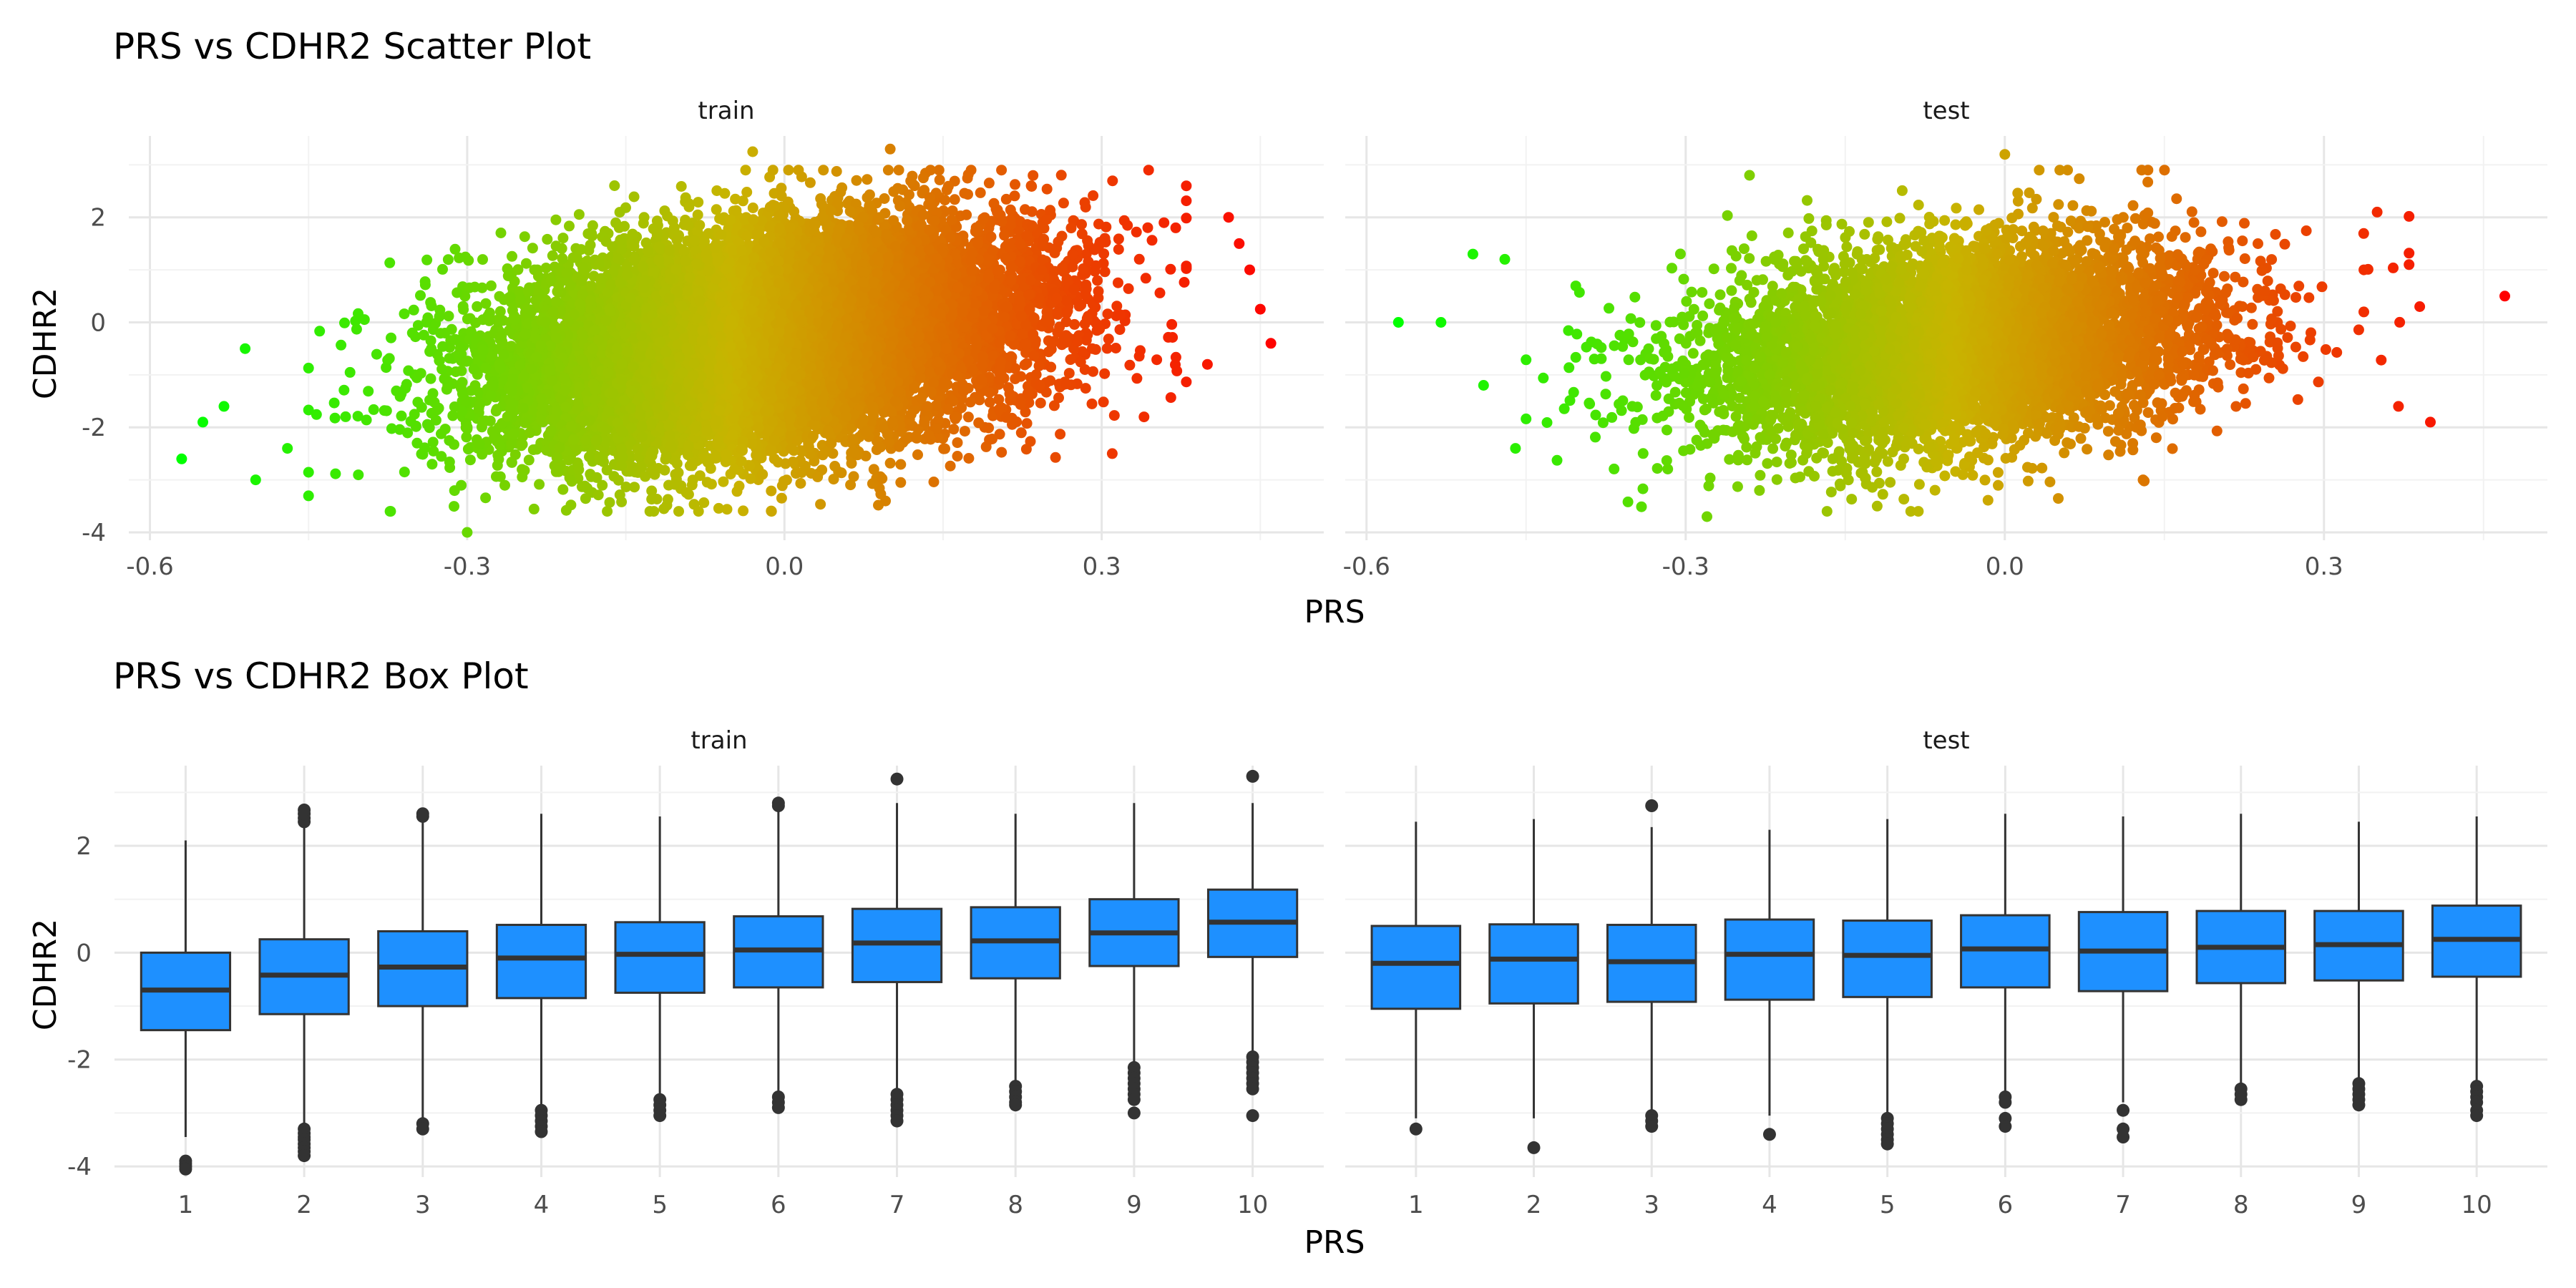 This screenshot has width=2576, height=1288. I want to click on box-plot-title: PRS vs CDHR2 Box Plot, so click(321, 676).